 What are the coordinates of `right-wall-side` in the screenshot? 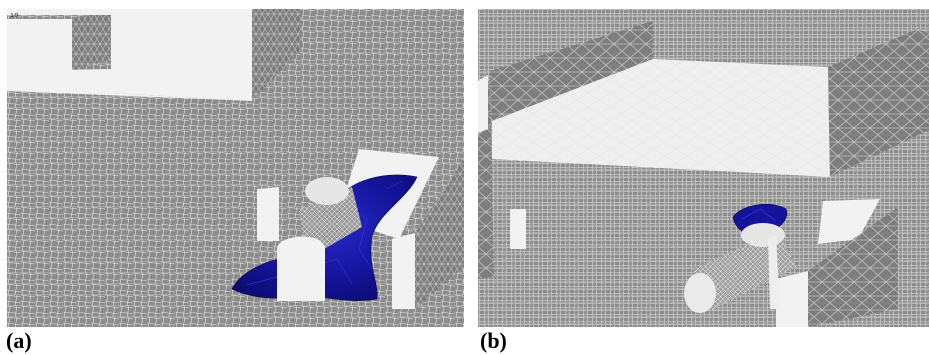 It's located at (439, 234).